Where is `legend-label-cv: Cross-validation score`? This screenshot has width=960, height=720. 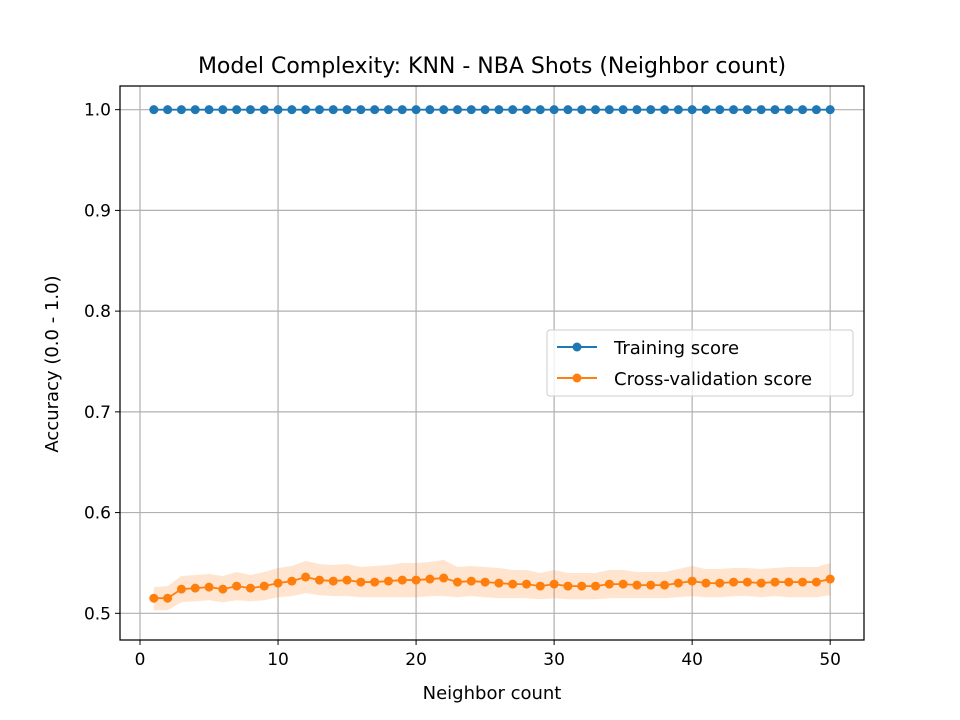 legend-label-cv: Cross-validation score is located at coordinates (713, 379).